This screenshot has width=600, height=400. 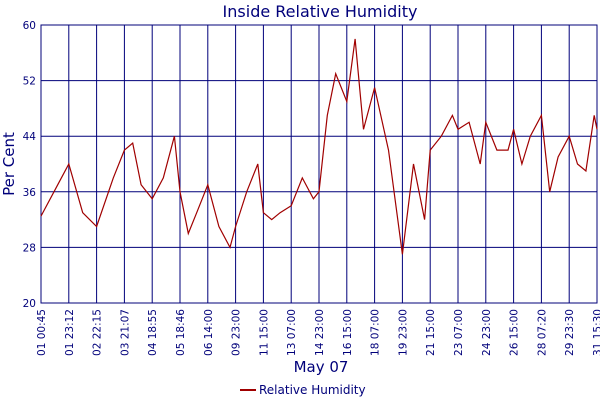 I want to click on x-tick-label: 24 23:00, so click(x=487, y=332).